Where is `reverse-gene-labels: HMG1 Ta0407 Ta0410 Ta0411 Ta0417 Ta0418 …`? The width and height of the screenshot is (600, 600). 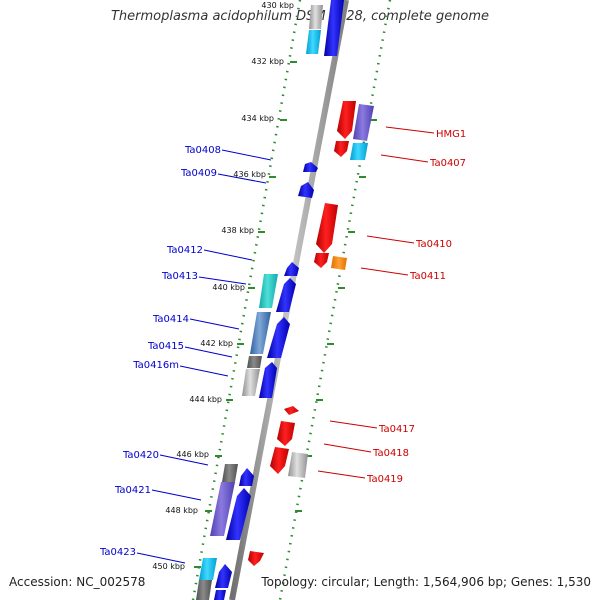
reverse-gene-labels: HMG1 Ta0407 Ta0410 Ta0411 Ta0417 Ta0418 … is located at coordinates (416, 307).